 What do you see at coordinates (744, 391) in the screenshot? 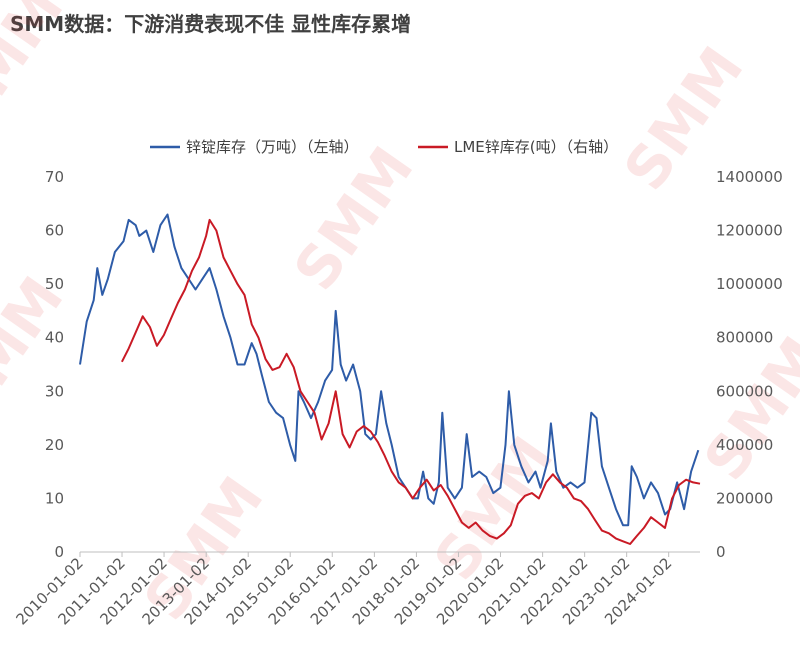
I see `y-right-tick-label: 600000` at bounding box center [744, 391].